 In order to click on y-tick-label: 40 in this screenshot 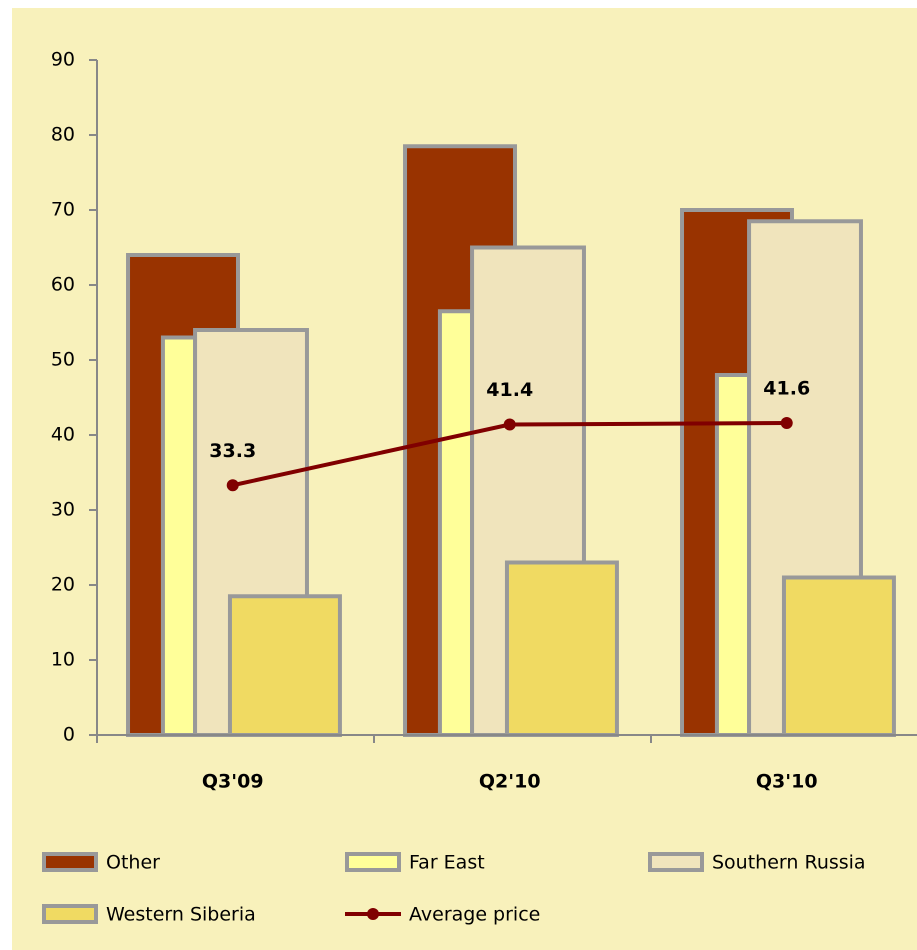, I will do `click(63, 435)`.